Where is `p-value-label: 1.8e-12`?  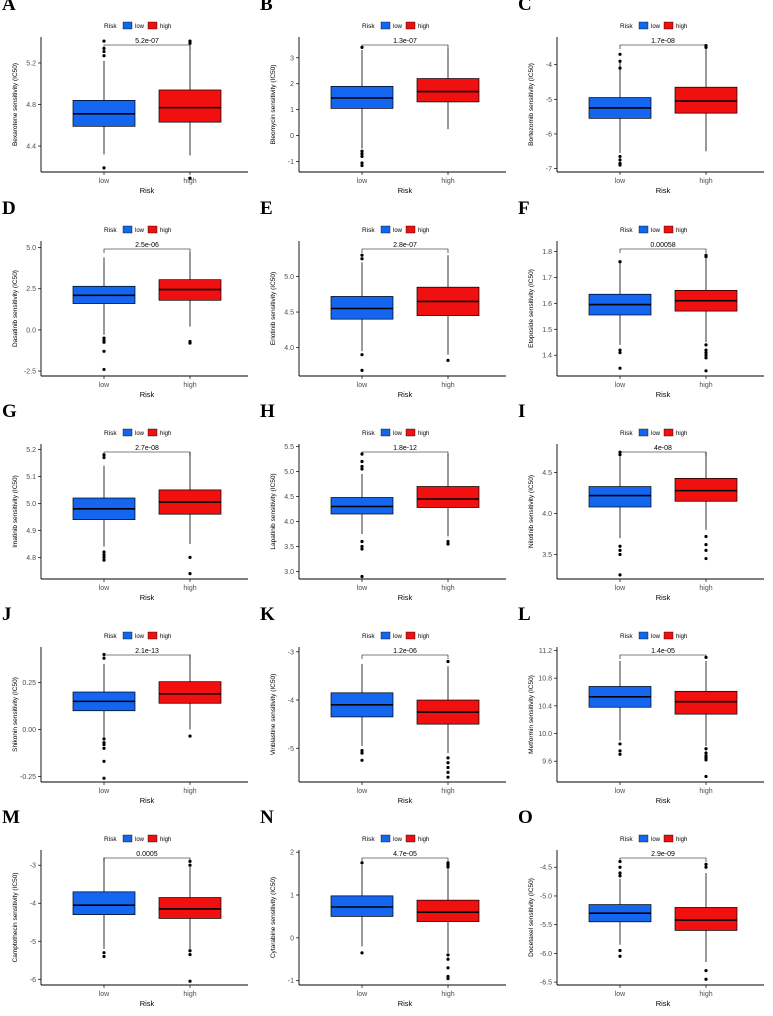
p-value-label: 1.8e-12 is located at coordinates (405, 448).